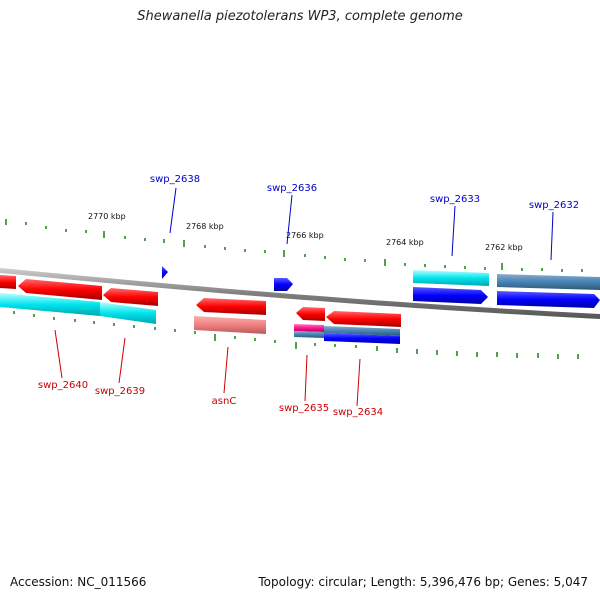 Image resolution: width=600 pixels, height=600 pixels. Describe the element at coordinates (358, 412) in the screenshot. I see `label-swp-2634: swp_2634` at that location.